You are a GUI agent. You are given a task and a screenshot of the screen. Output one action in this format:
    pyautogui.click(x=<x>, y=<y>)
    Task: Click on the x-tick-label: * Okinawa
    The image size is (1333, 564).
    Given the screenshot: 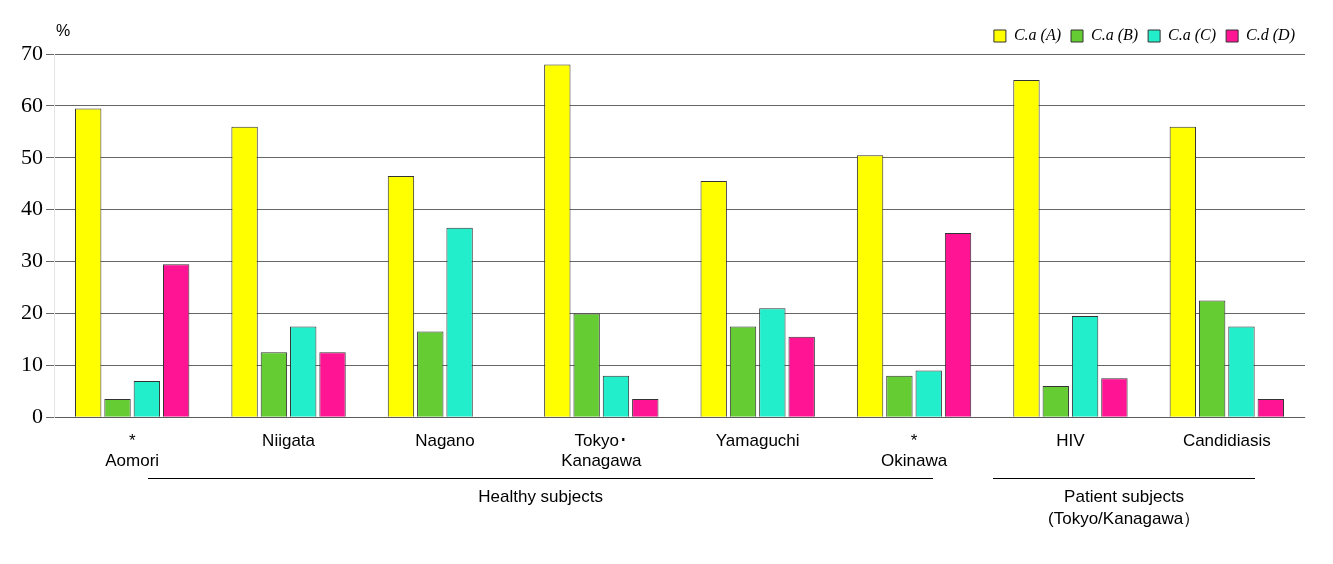 What is the action you would take?
    pyautogui.click(x=914, y=451)
    